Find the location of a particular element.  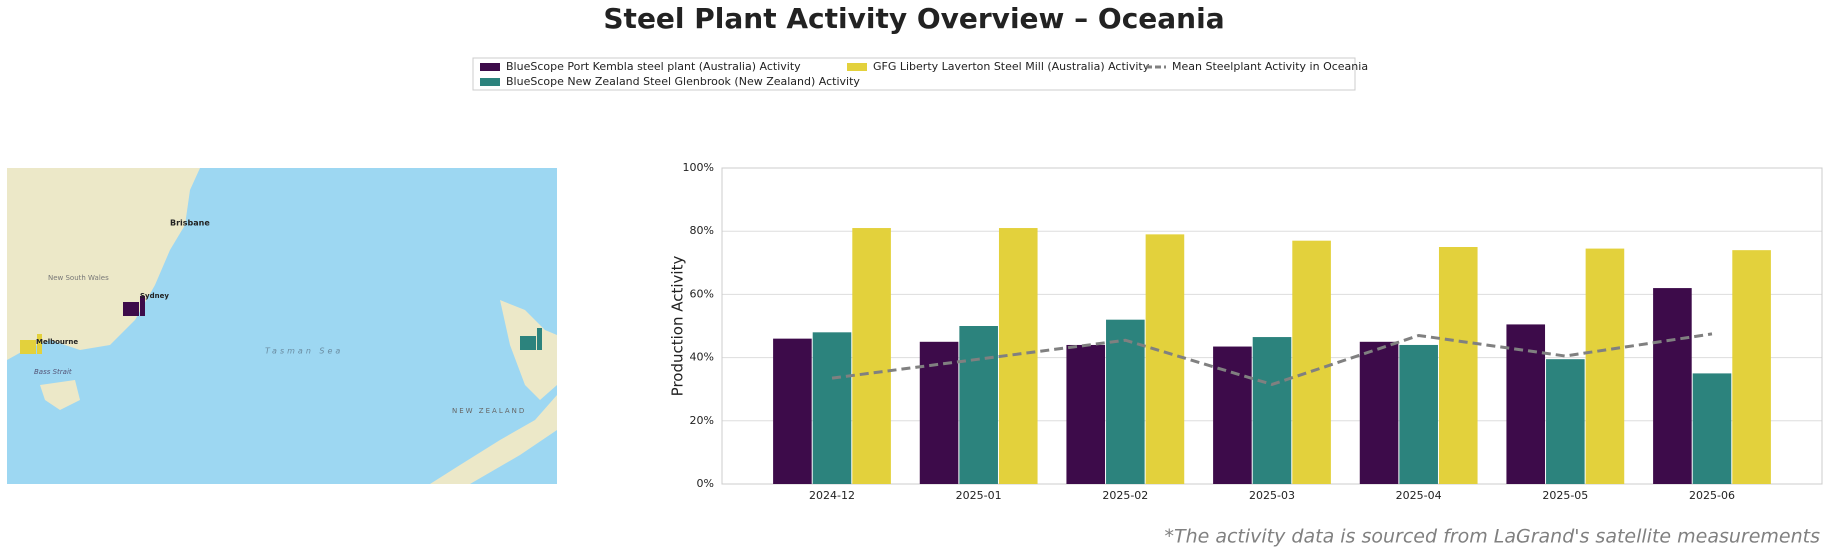

y-tick-label: 100% is located at coordinates (698, 167).